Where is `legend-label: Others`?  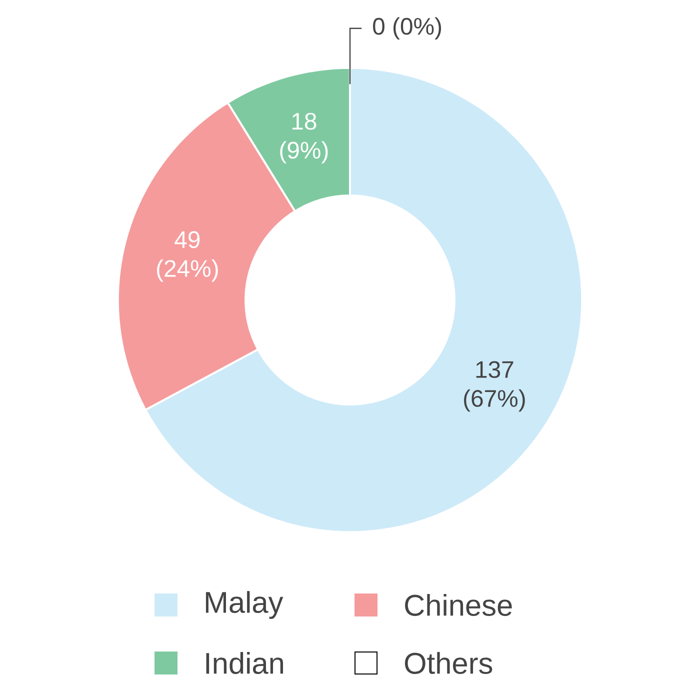
legend-label: Others is located at coordinates (448, 663).